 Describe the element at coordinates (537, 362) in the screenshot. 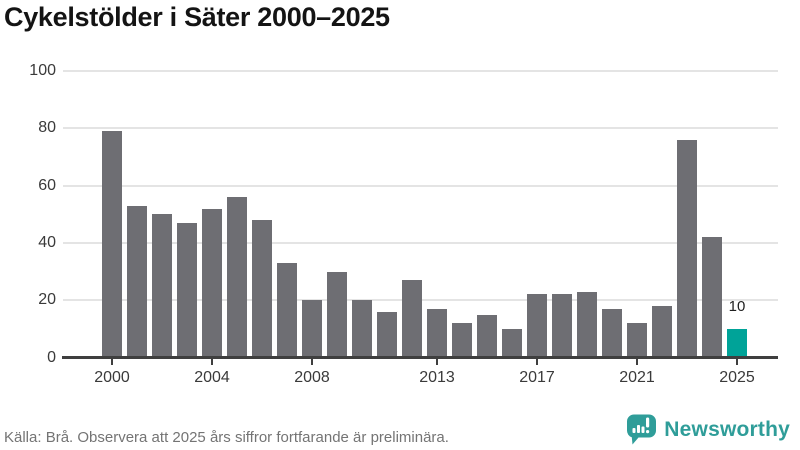

I see `x-tick-2017` at that location.